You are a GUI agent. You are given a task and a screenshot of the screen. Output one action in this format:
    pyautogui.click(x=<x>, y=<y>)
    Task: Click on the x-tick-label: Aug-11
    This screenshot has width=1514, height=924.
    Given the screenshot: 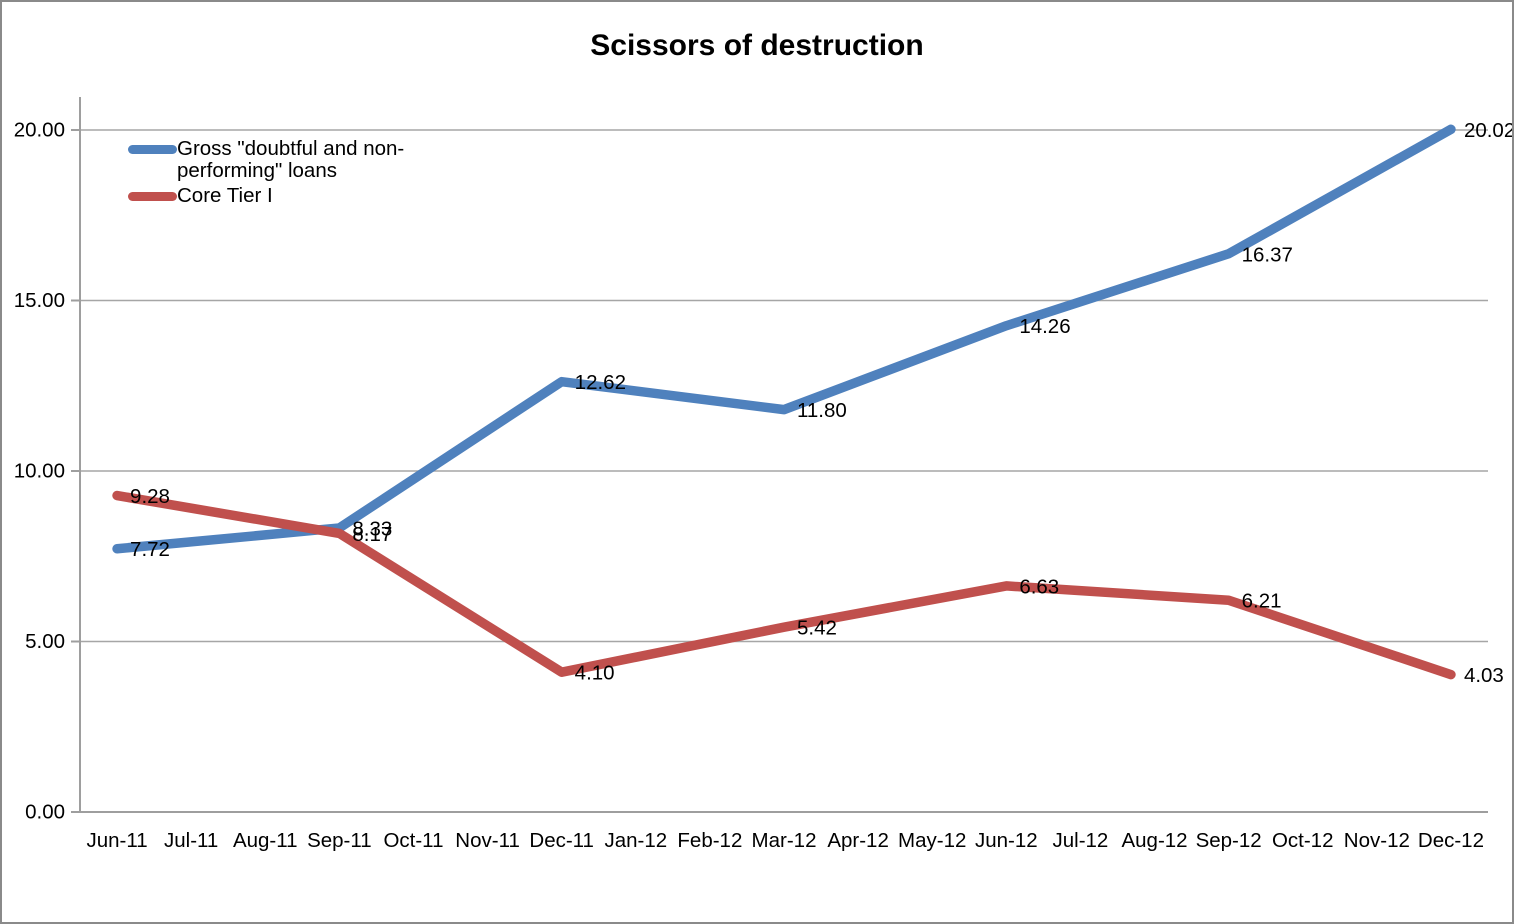 What is the action you would take?
    pyautogui.click(x=265, y=840)
    